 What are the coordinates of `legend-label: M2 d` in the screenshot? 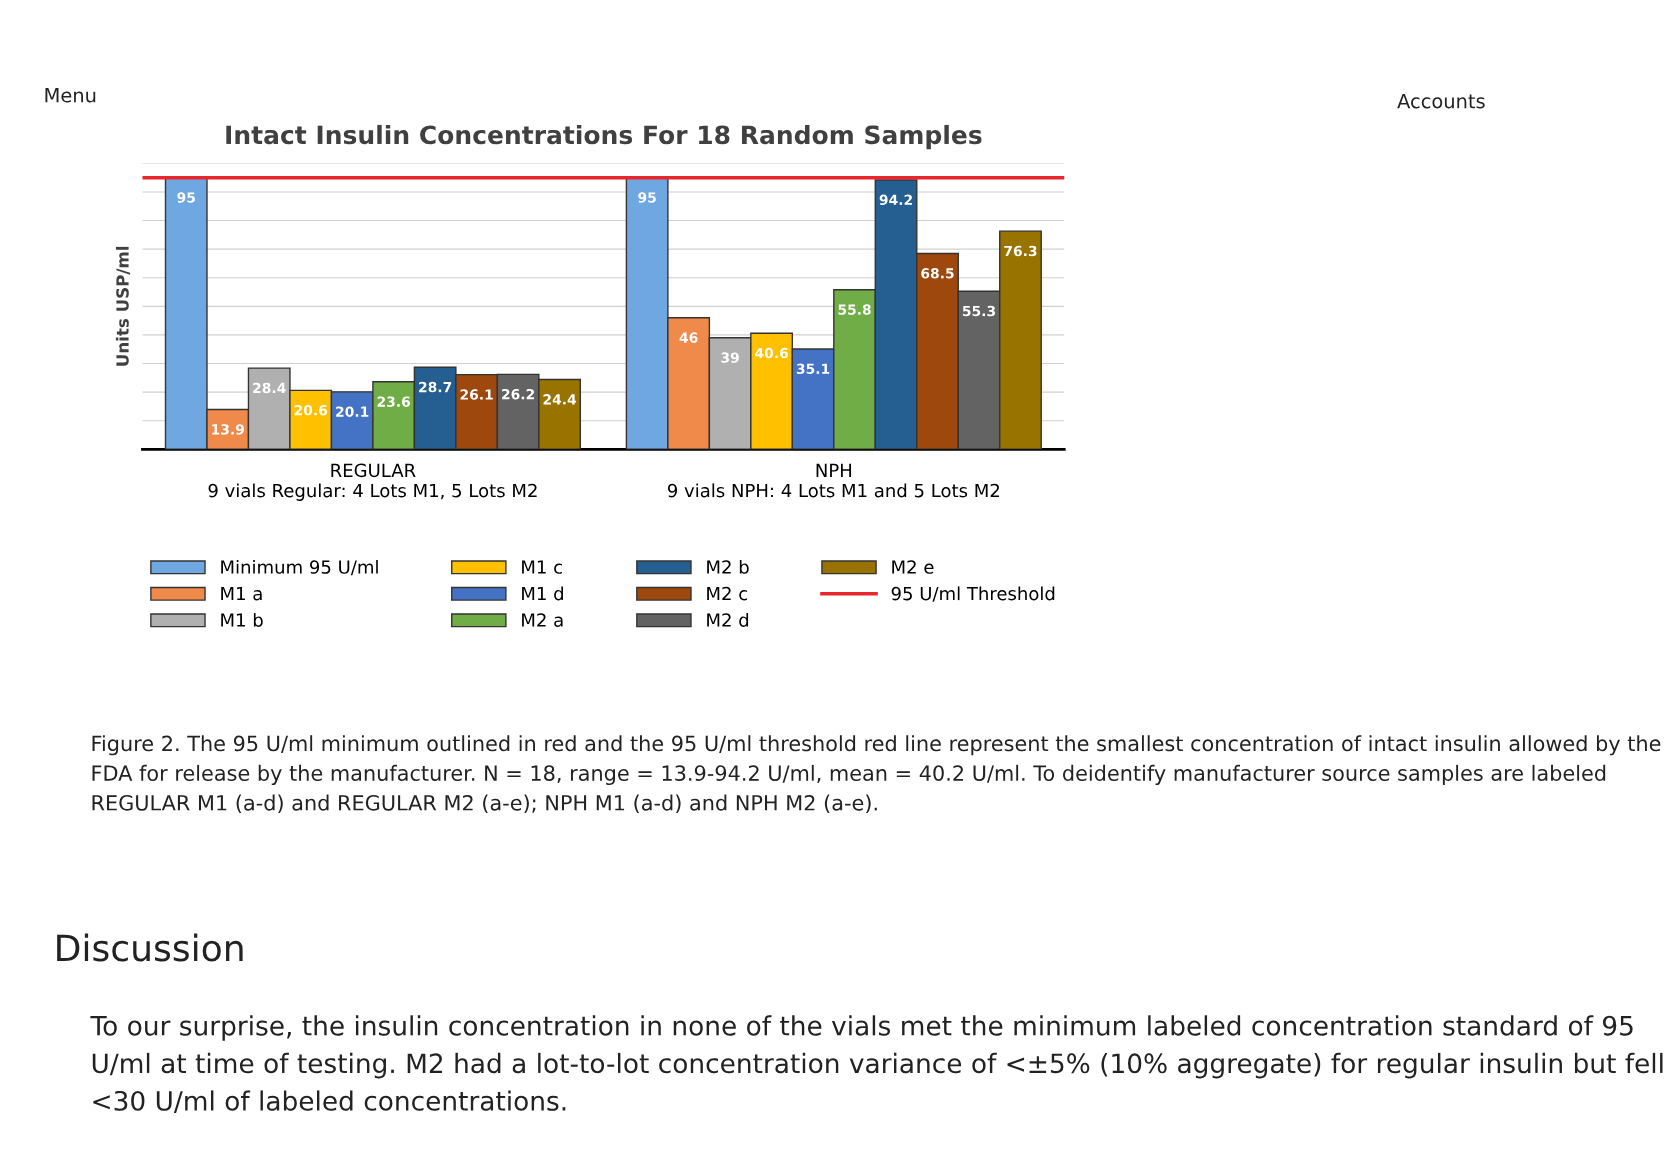 It's located at (728, 619).